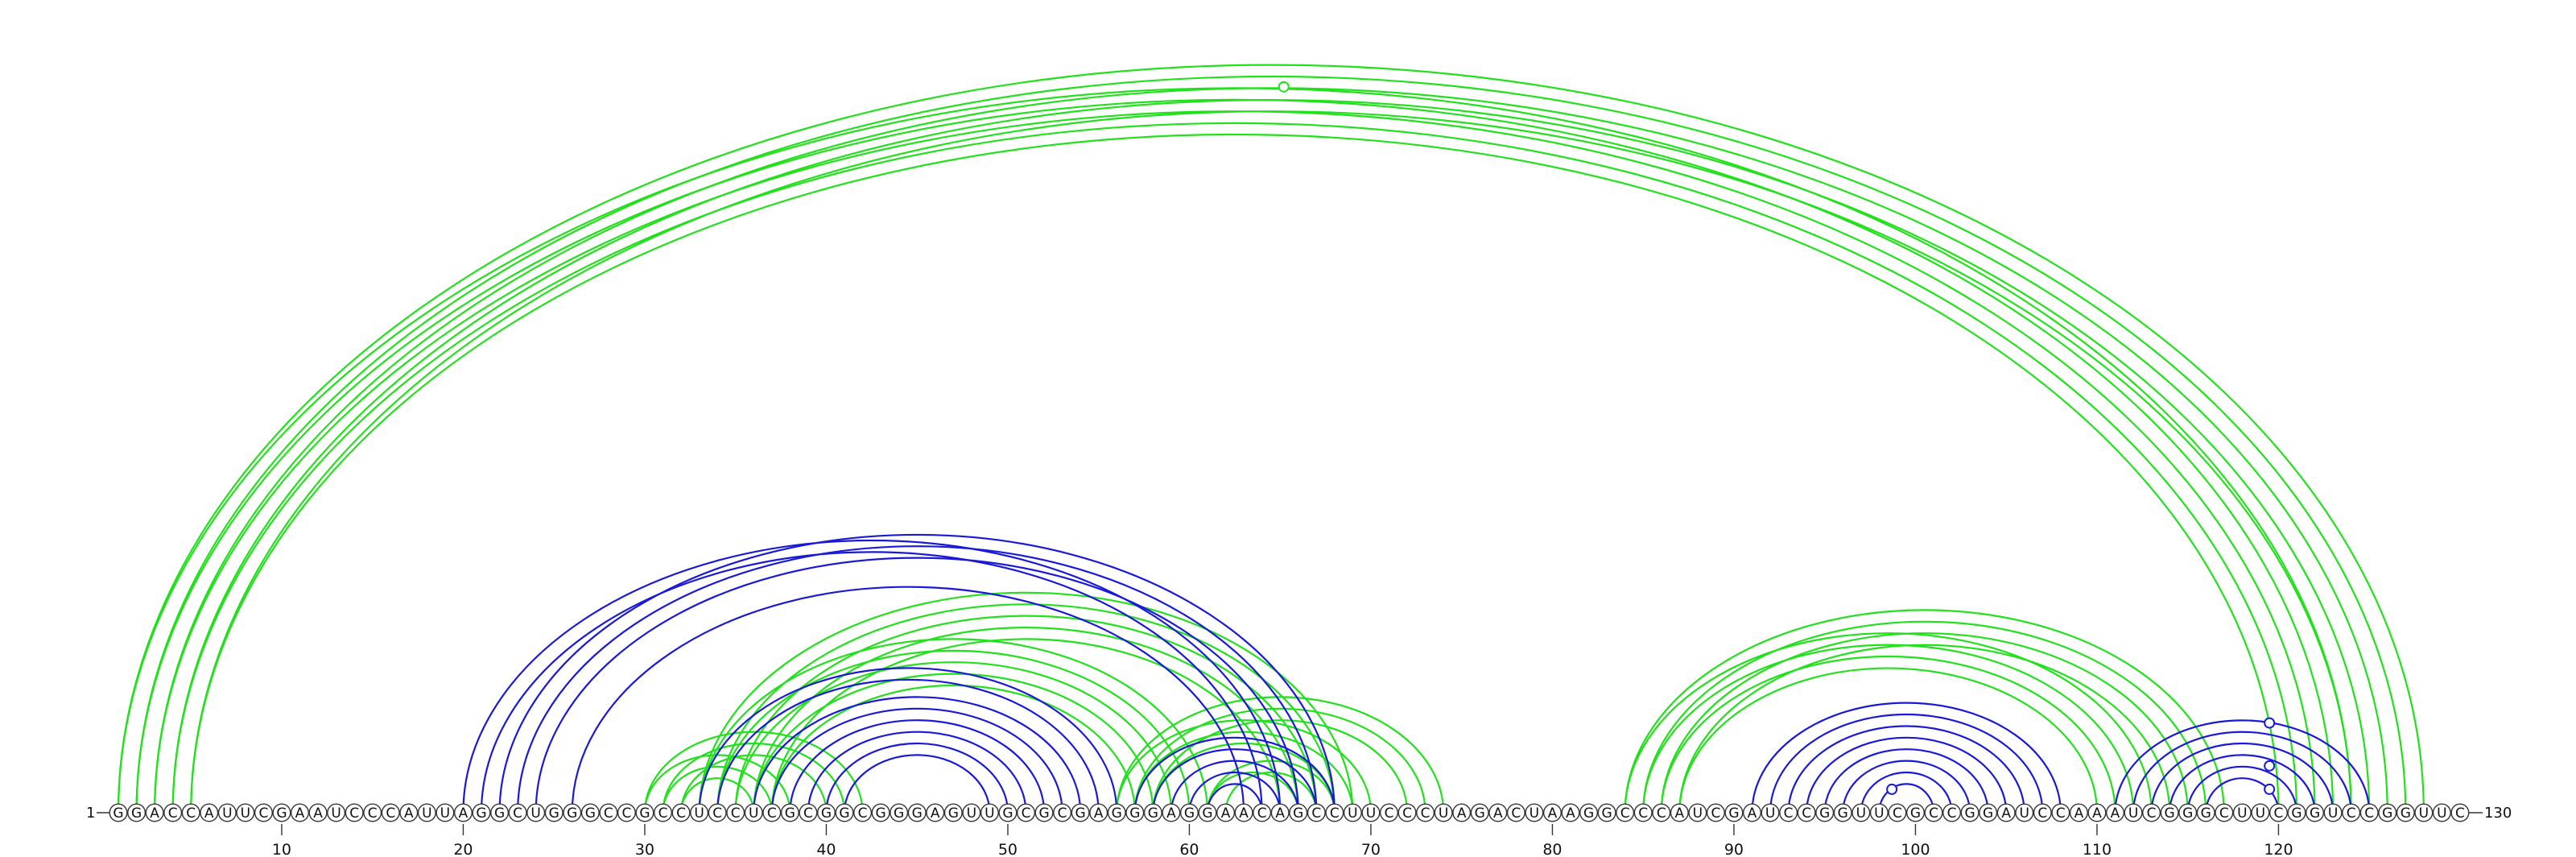 The image size is (2576, 857). Describe the element at coordinates (1915, 849) in the screenshot. I see `tick-label-100: 100` at that location.